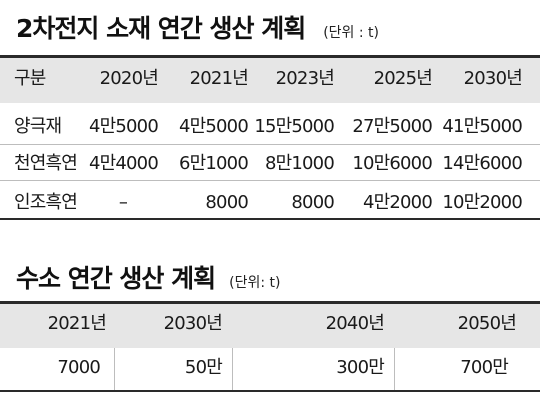 This screenshot has height=407, width=540. I want to click on hydrogen-header-2030: 2030년, so click(193, 323).